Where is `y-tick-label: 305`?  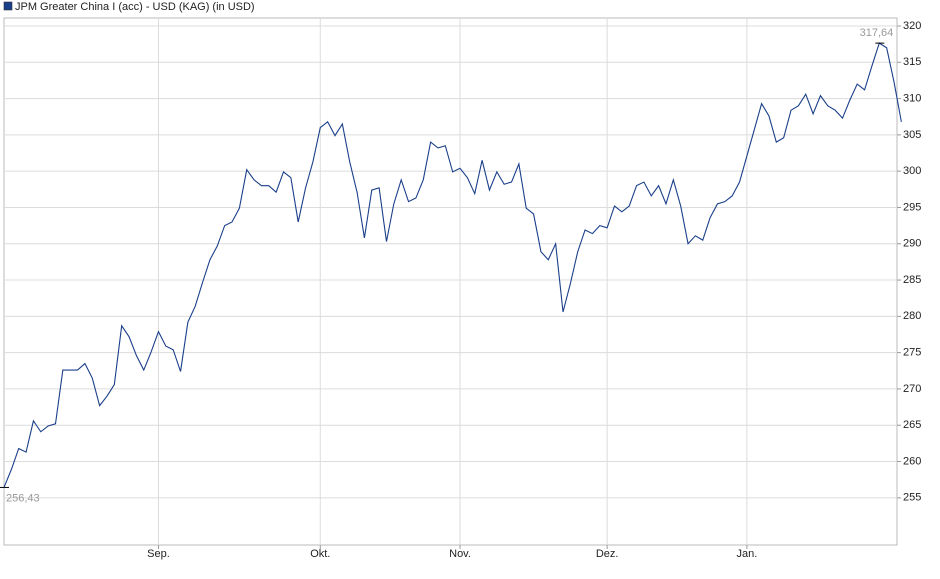
y-tick-label: 305 is located at coordinates (912, 135).